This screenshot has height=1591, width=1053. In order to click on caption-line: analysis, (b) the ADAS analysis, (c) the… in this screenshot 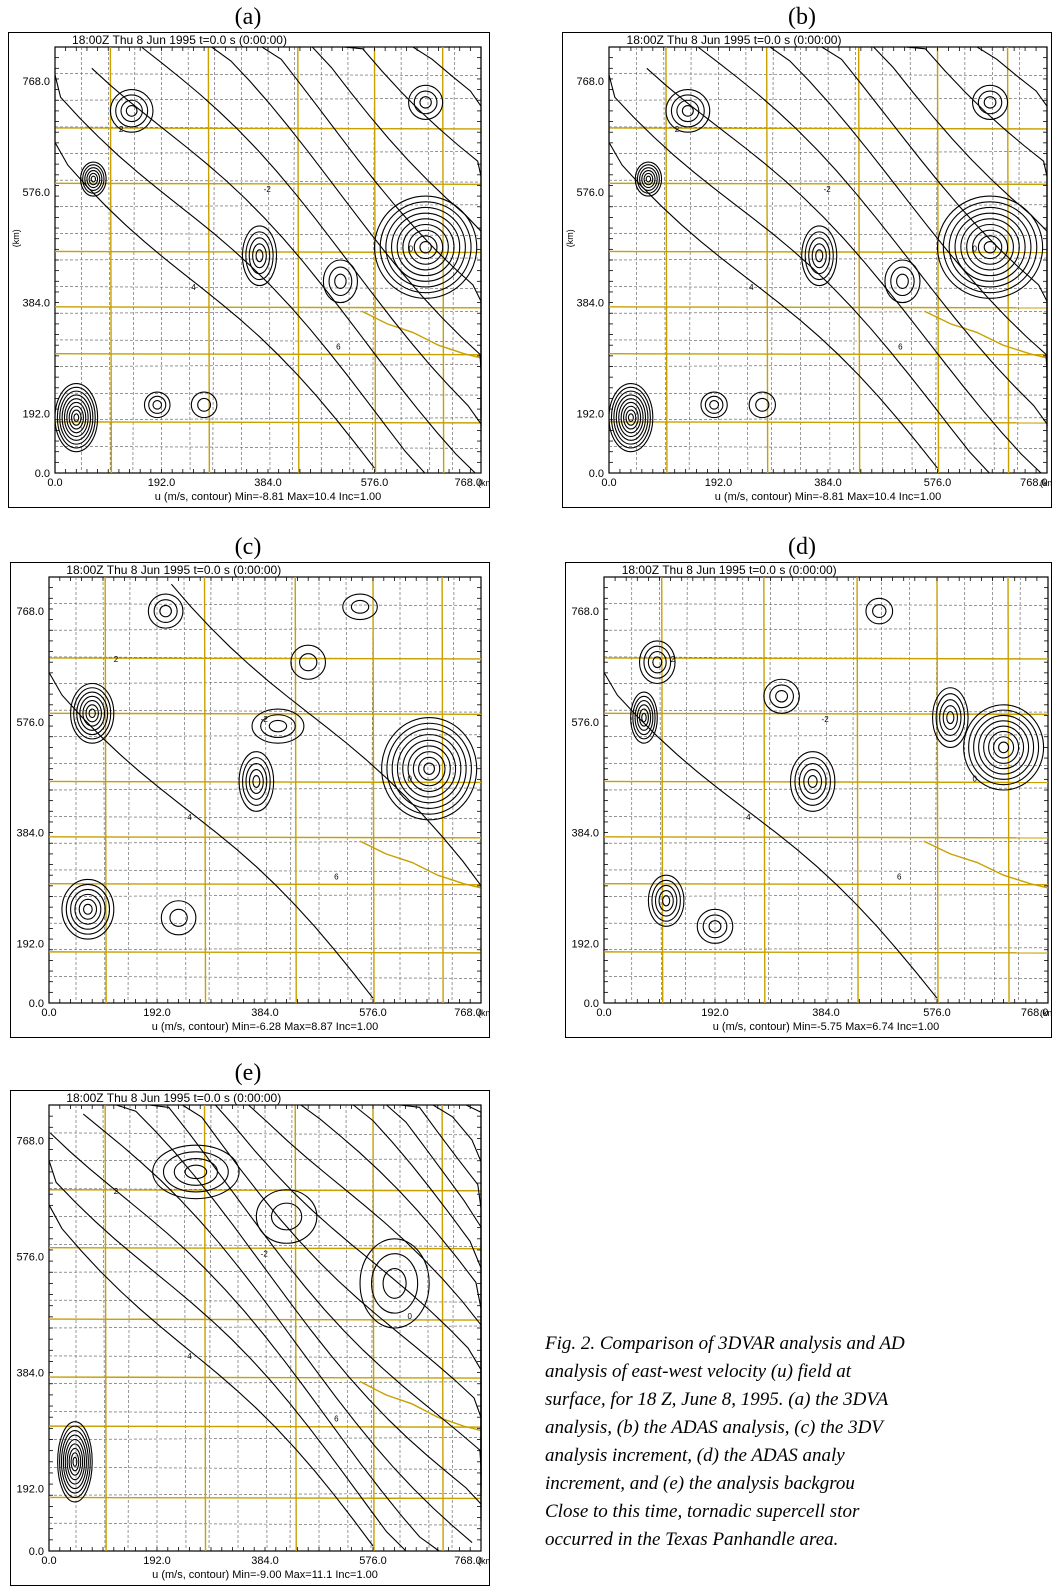, I will do `click(714, 1427)`.